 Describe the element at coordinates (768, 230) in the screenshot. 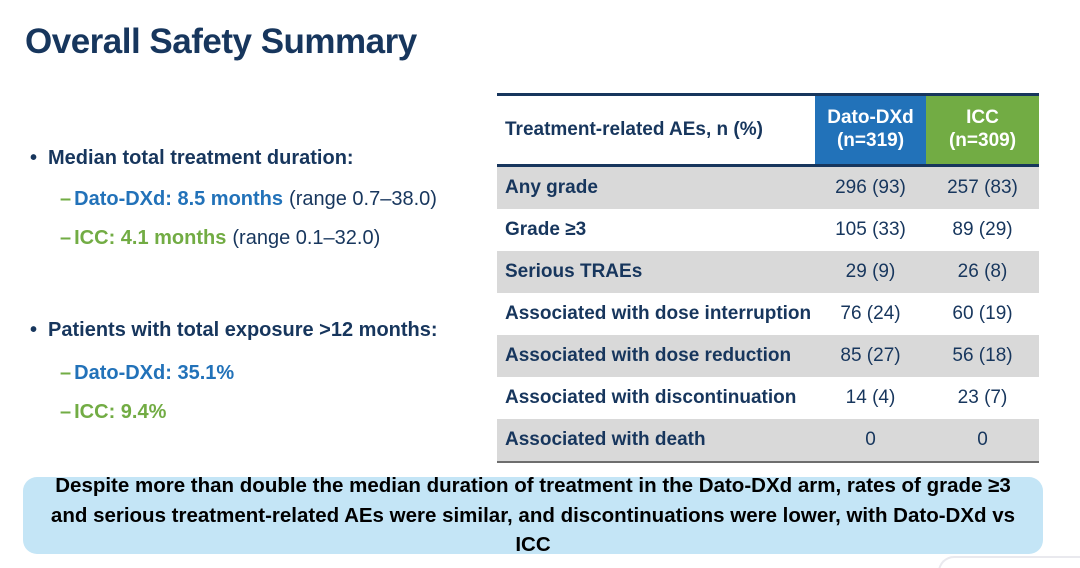

I see `table-row: Grade ≥3 105 (33) 89 (29)` at that location.